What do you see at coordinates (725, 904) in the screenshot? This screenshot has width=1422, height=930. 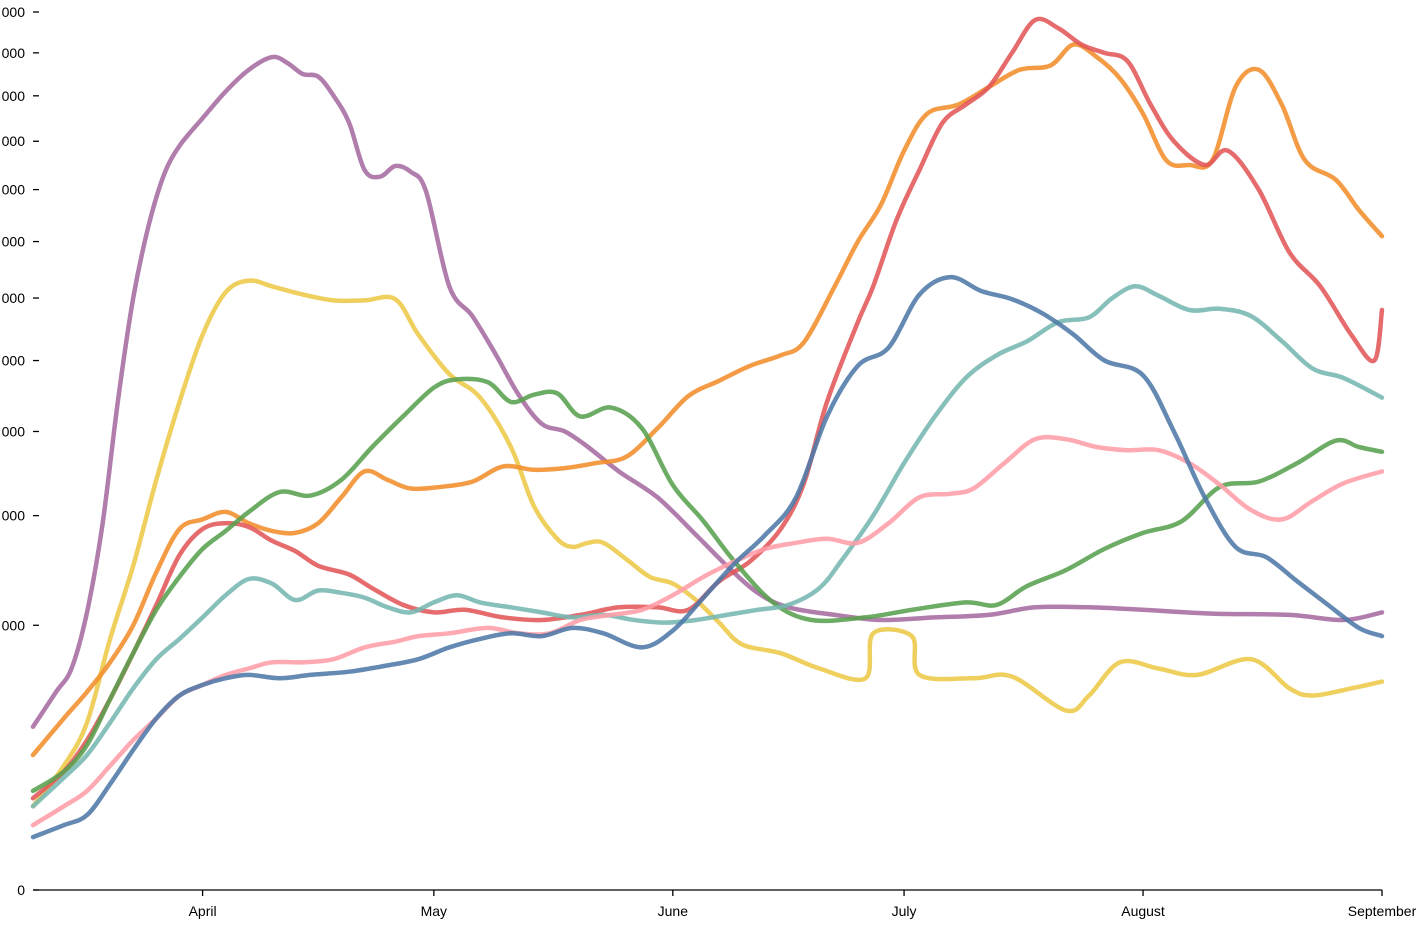 I see `x-axis: April May June July August September` at bounding box center [725, 904].